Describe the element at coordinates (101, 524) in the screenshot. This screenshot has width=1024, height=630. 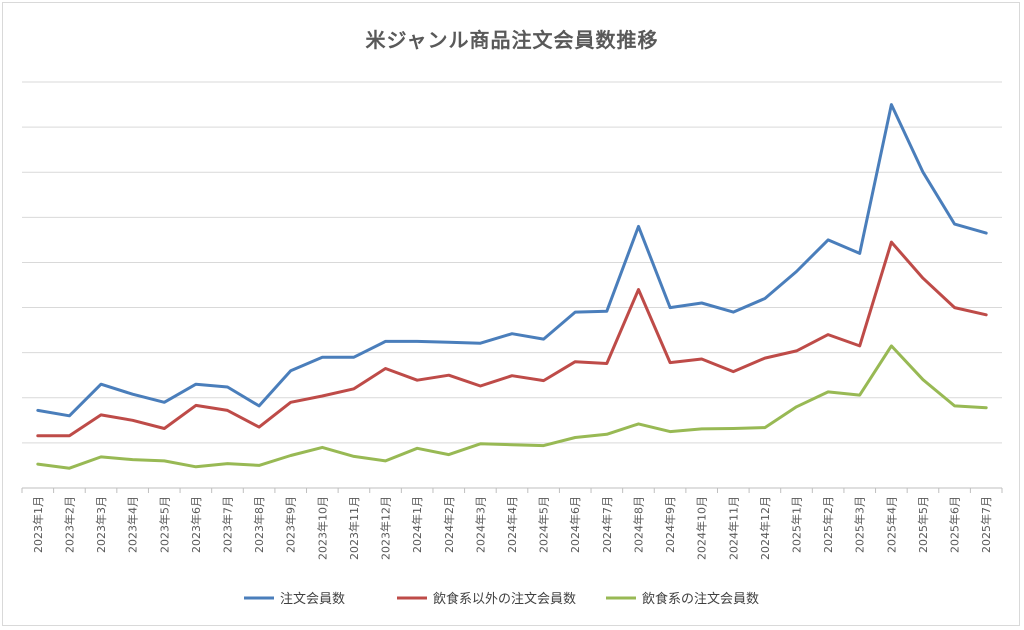
I see `x-tick-label: 2023年3月` at that location.